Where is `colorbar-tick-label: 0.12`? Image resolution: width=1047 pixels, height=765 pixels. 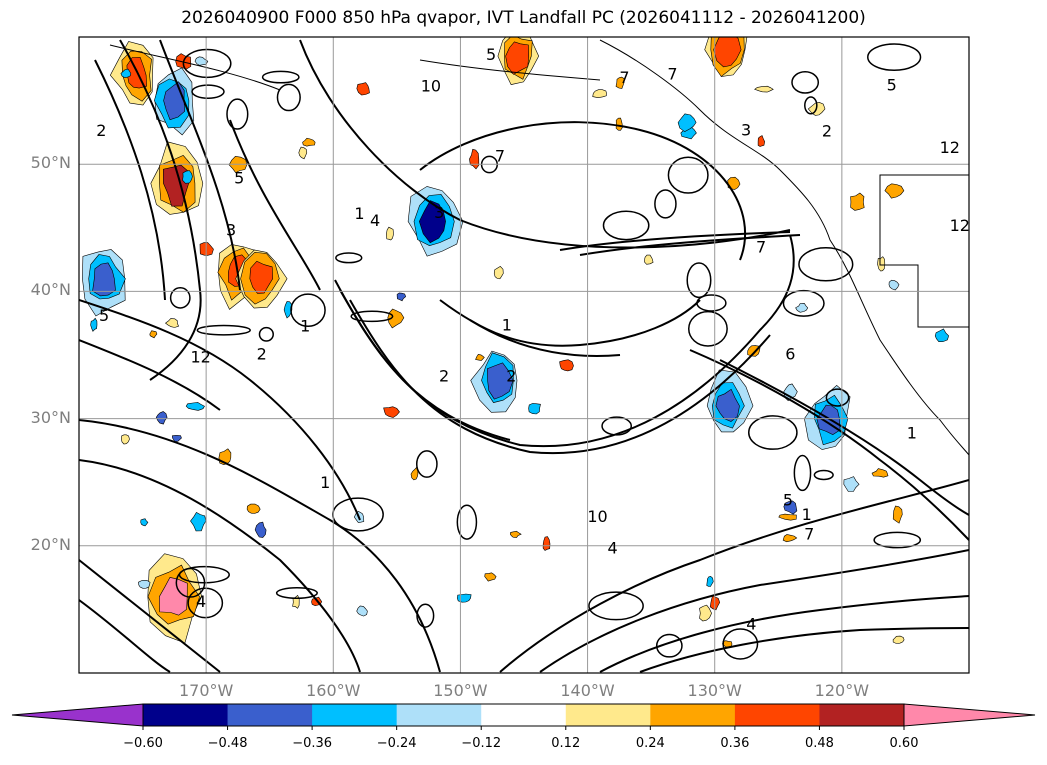 colorbar-tick-label: 0.12 is located at coordinates (566, 743).